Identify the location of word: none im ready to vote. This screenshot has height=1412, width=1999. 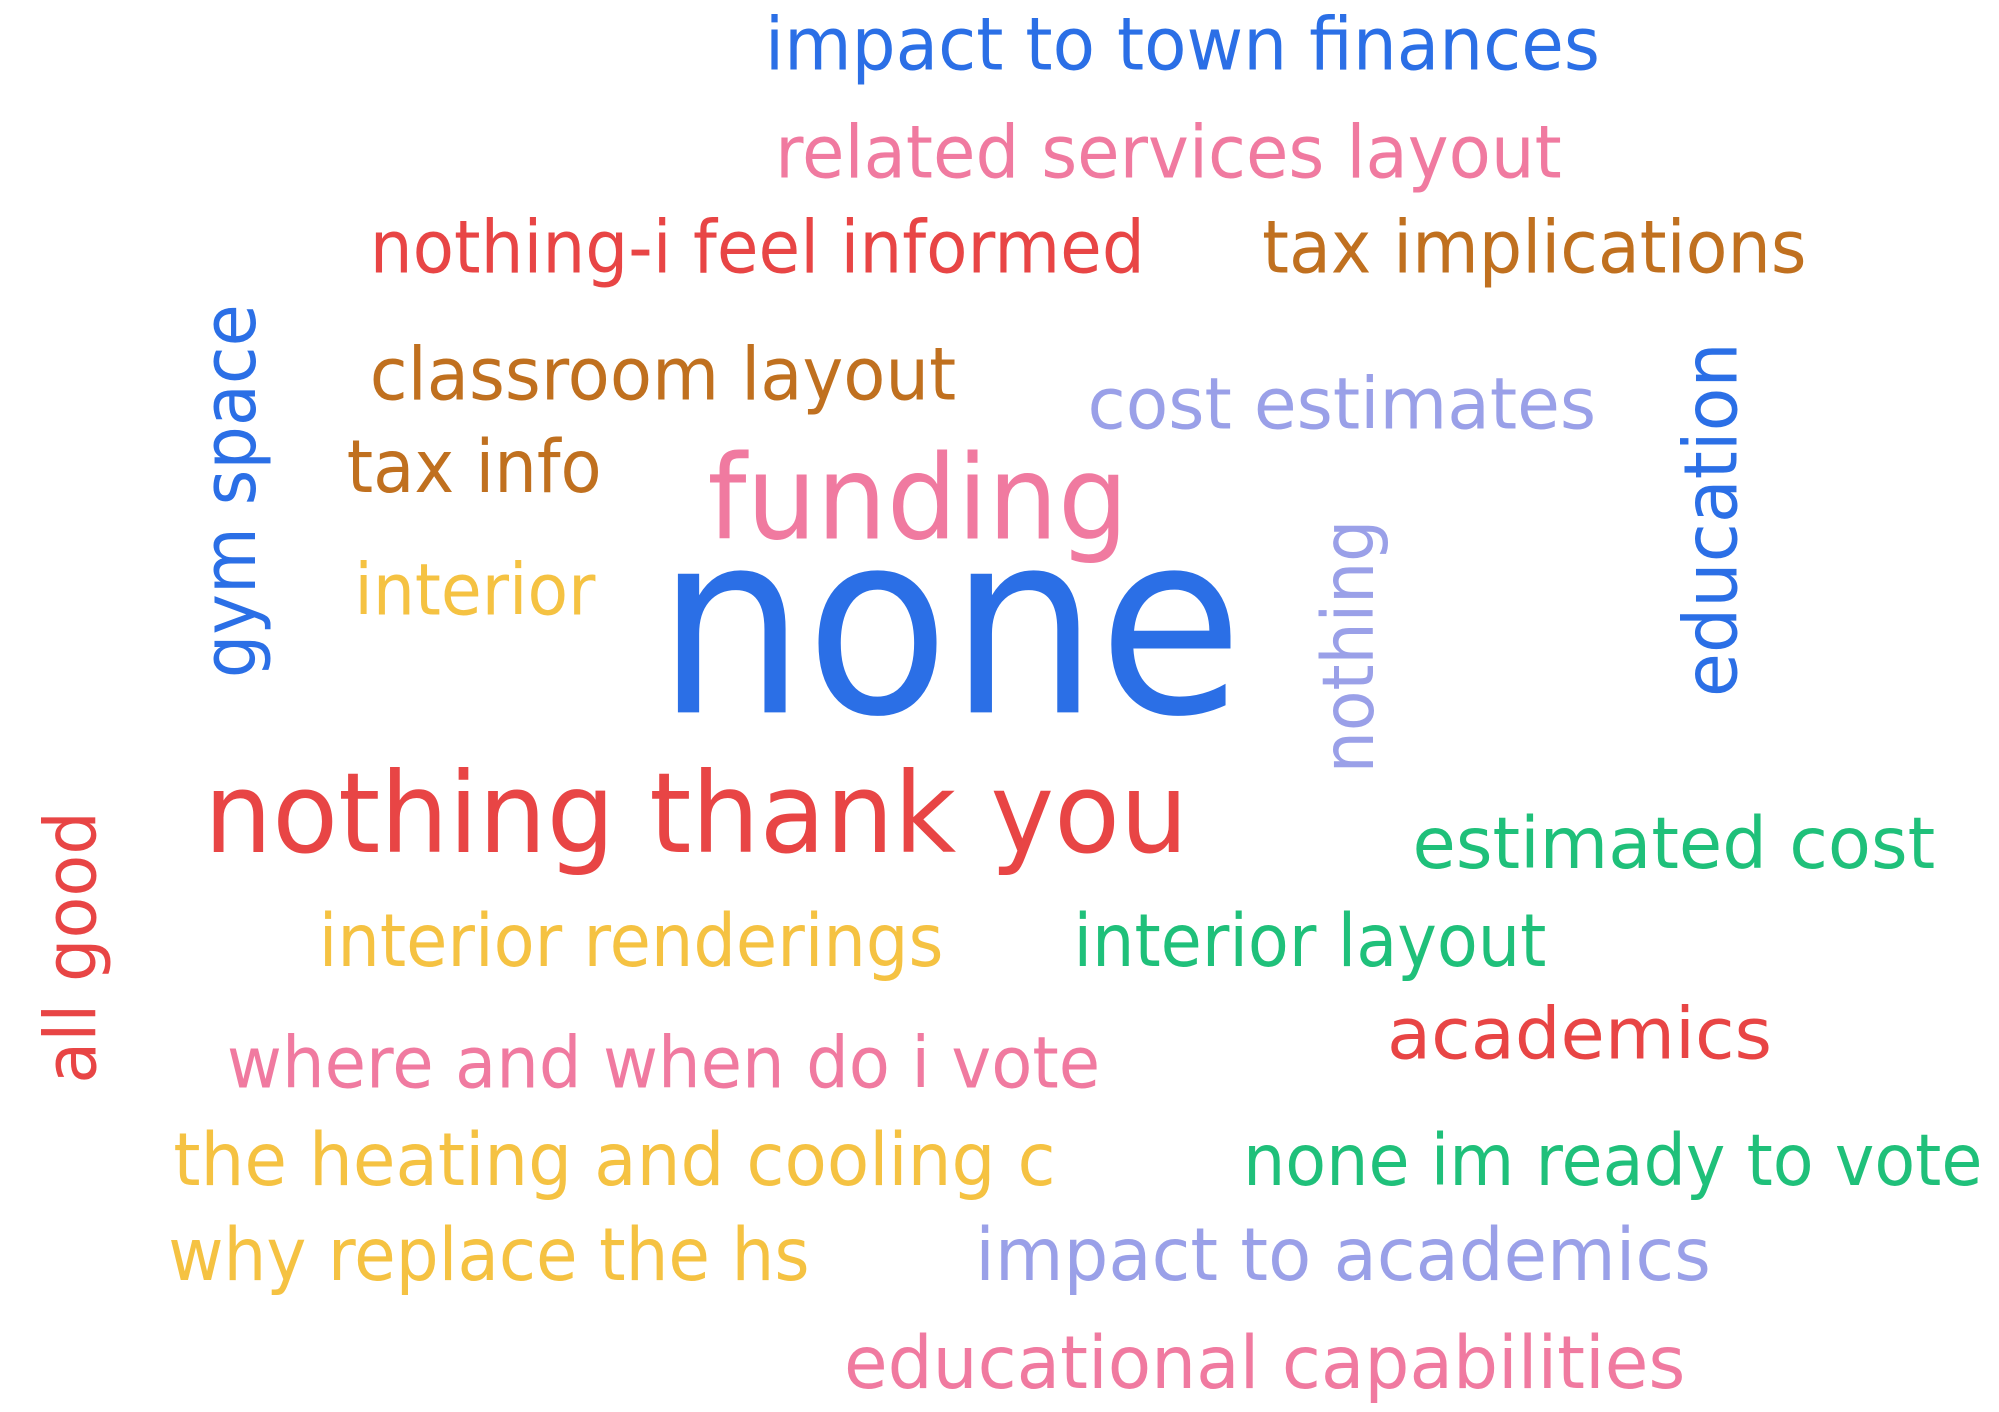
(1612, 1160).